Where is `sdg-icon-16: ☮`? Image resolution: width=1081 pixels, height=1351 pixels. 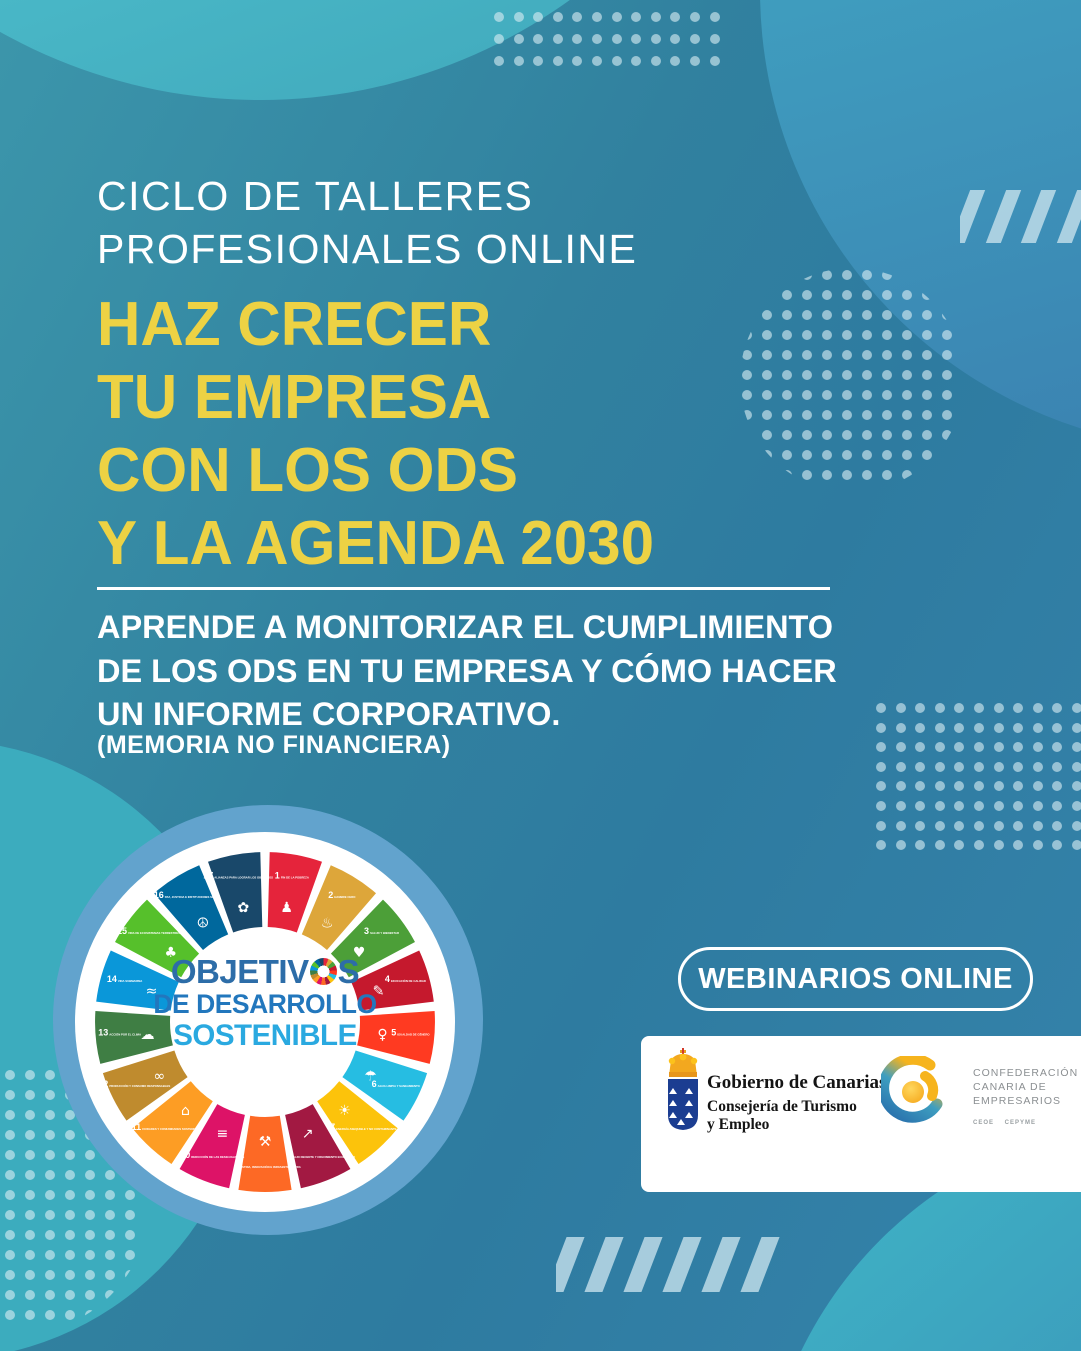
sdg-icon-16: ☮ is located at coordinates (203, 924).